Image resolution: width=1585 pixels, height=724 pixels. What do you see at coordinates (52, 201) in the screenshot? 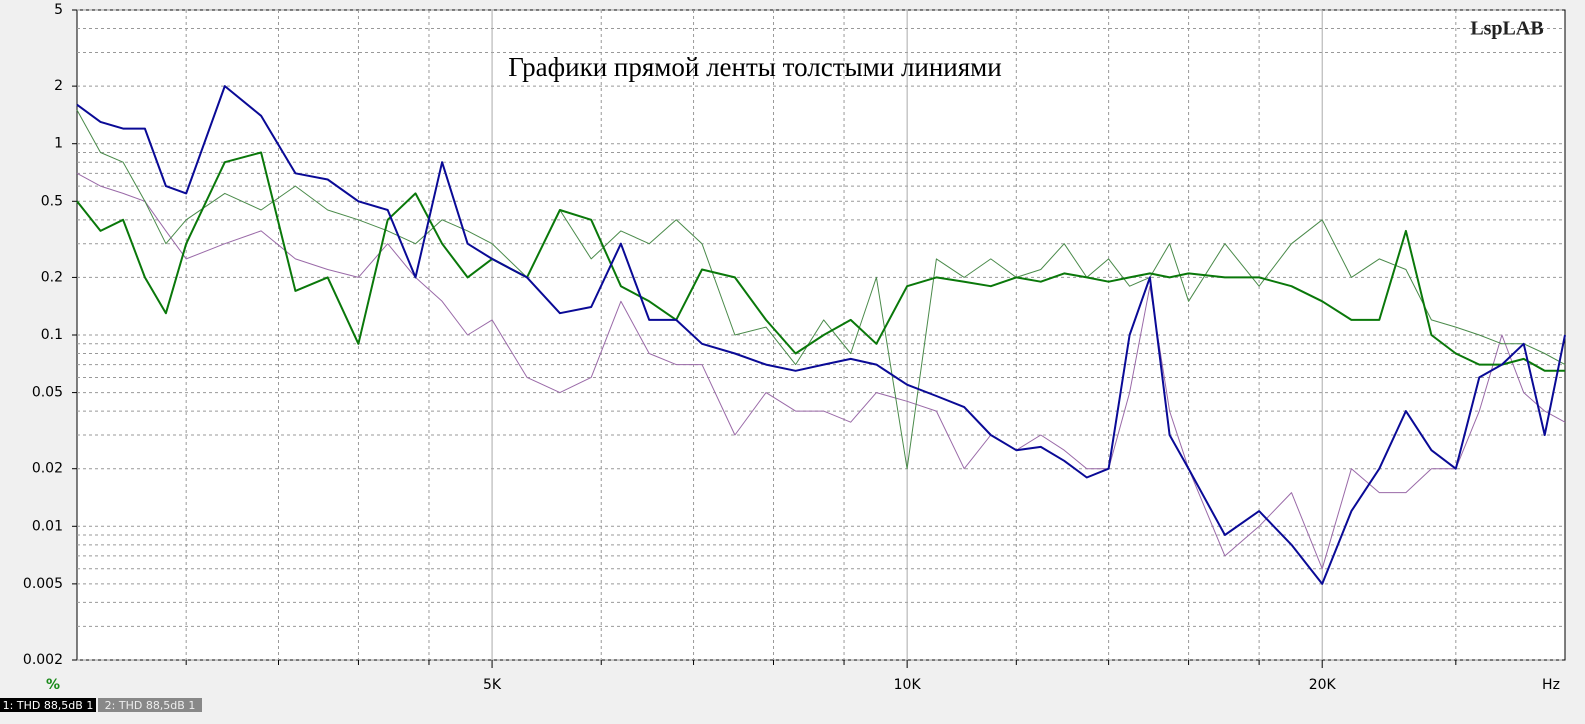
I see `y-tick-label: 0.5` at bounding box center [52, 201].